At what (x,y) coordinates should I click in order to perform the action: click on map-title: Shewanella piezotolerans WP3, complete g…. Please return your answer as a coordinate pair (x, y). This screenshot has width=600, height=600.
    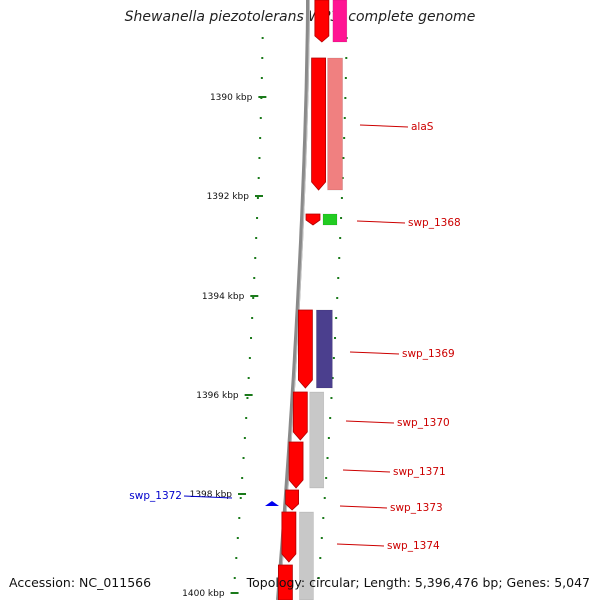
    Looking at the image, I should click on (300, 17).